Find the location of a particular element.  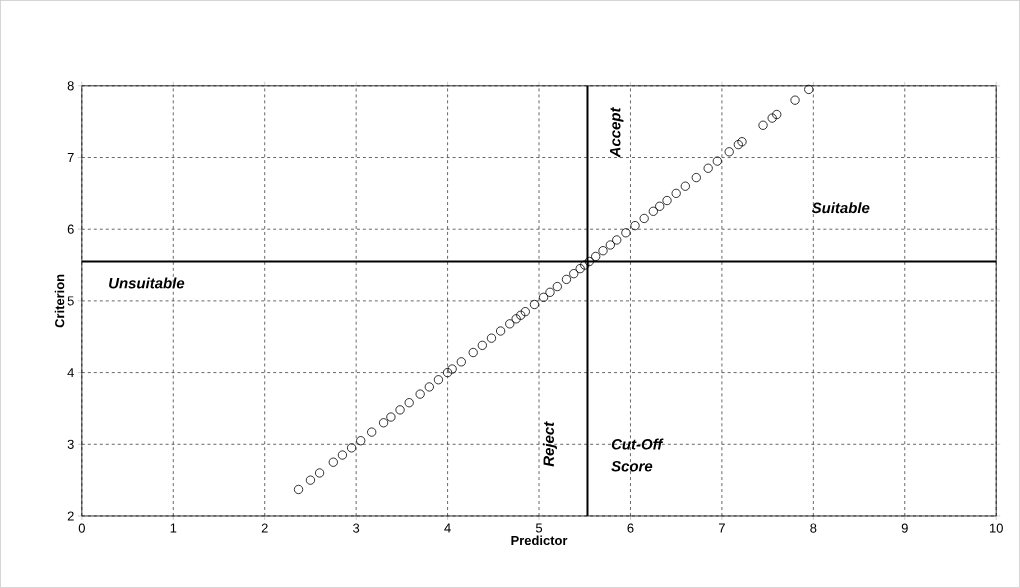

y-tick-label: 3 is located at coordinates (70, 444).